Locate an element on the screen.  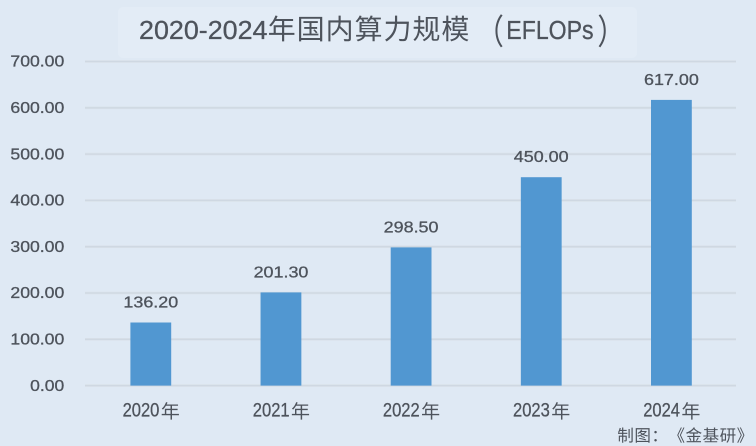
svg-text: 450.00 is located at coordinates (541, 157).